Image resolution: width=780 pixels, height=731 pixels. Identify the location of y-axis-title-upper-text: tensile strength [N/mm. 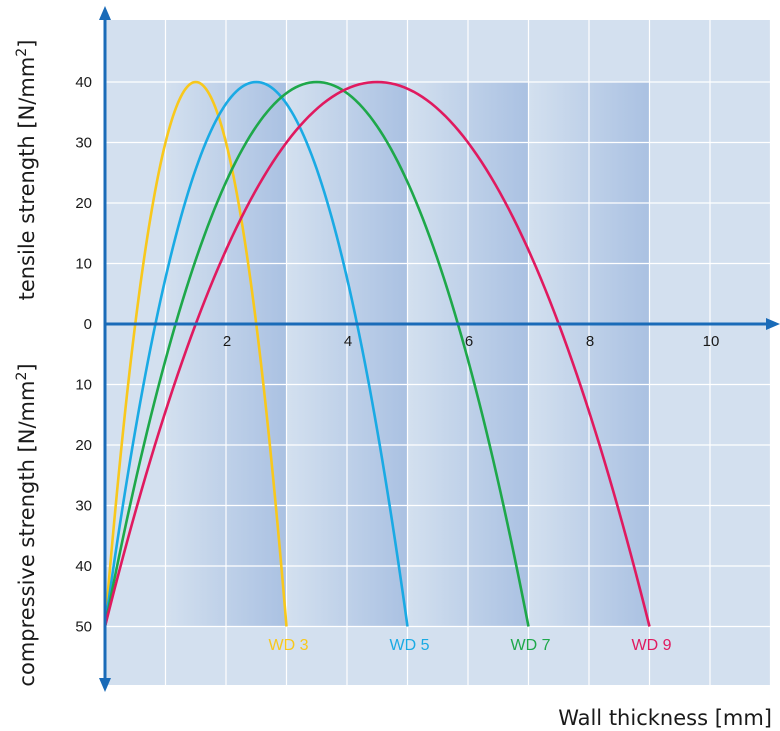
(27, 179).